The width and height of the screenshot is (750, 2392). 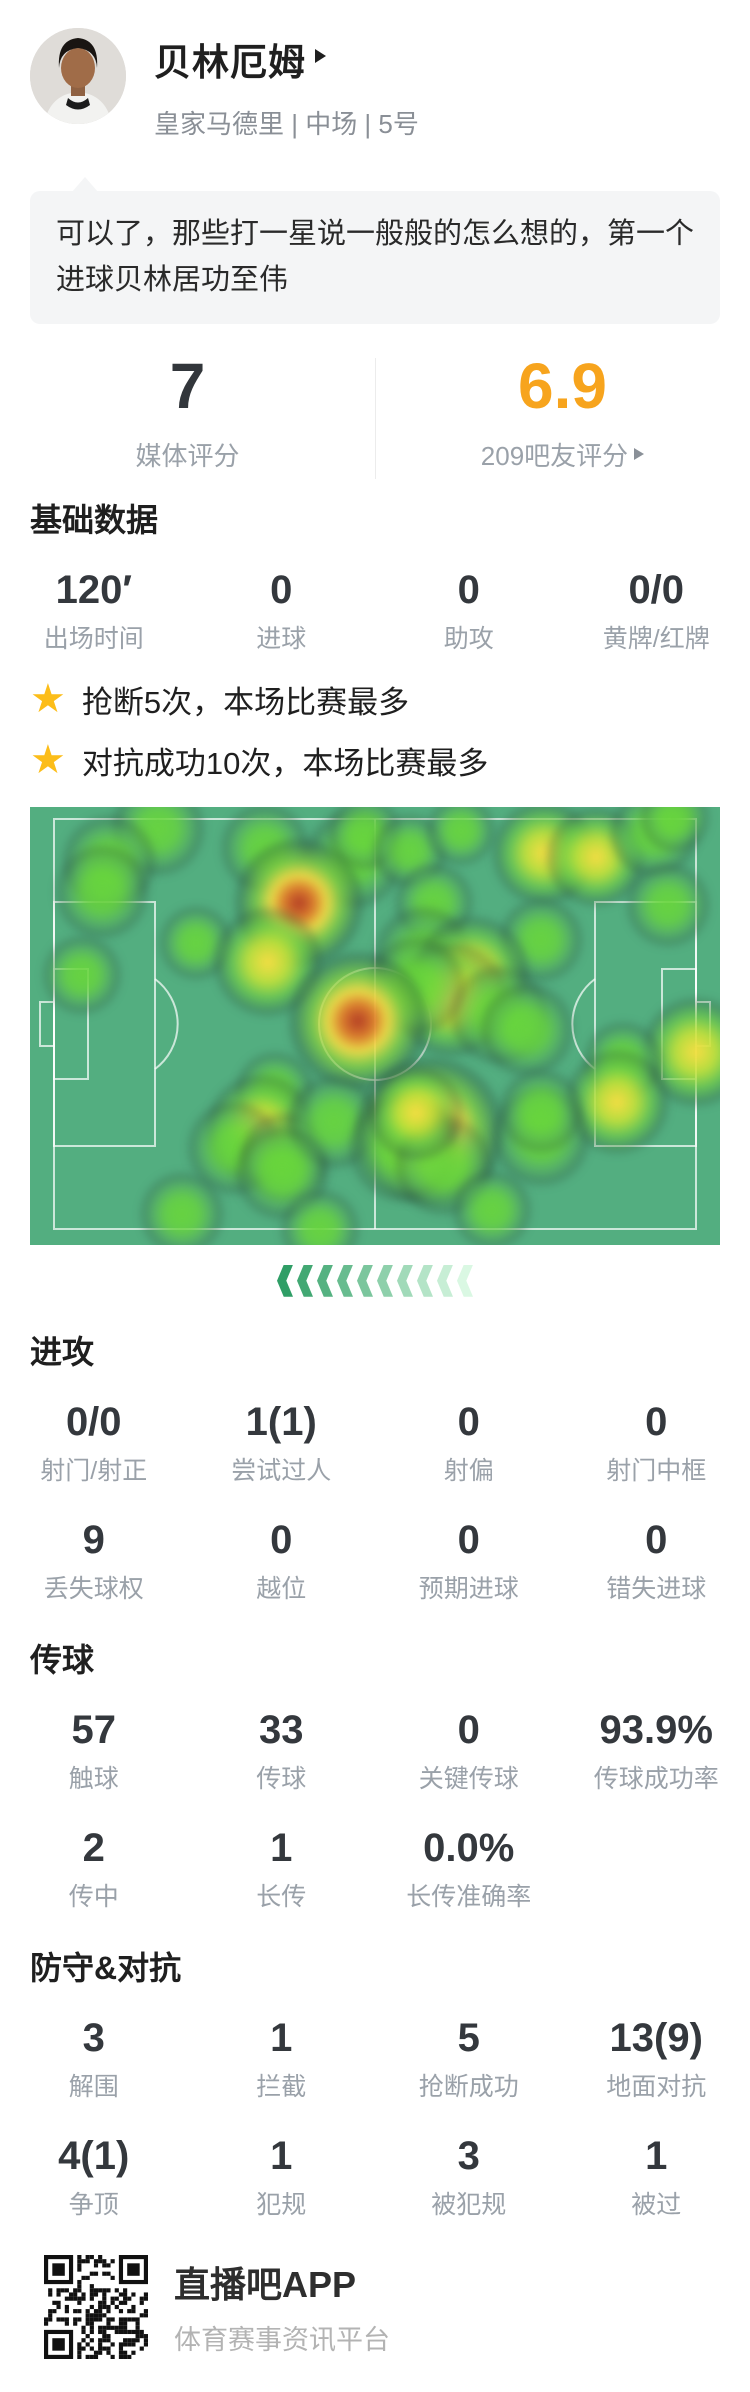 I want to click on highlights: ★ 抢断5次，本场比赛最多 ★ 对抗成功10次，本场比赛最多, so click(x=375, y=730).